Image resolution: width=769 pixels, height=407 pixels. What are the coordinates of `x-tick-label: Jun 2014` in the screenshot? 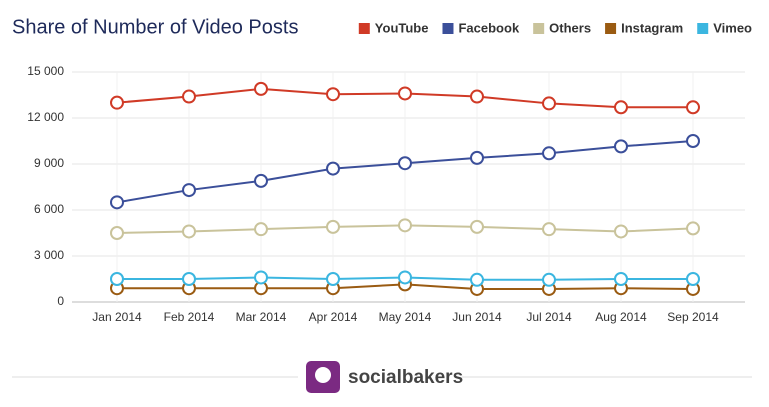 It's located at (477, 317).